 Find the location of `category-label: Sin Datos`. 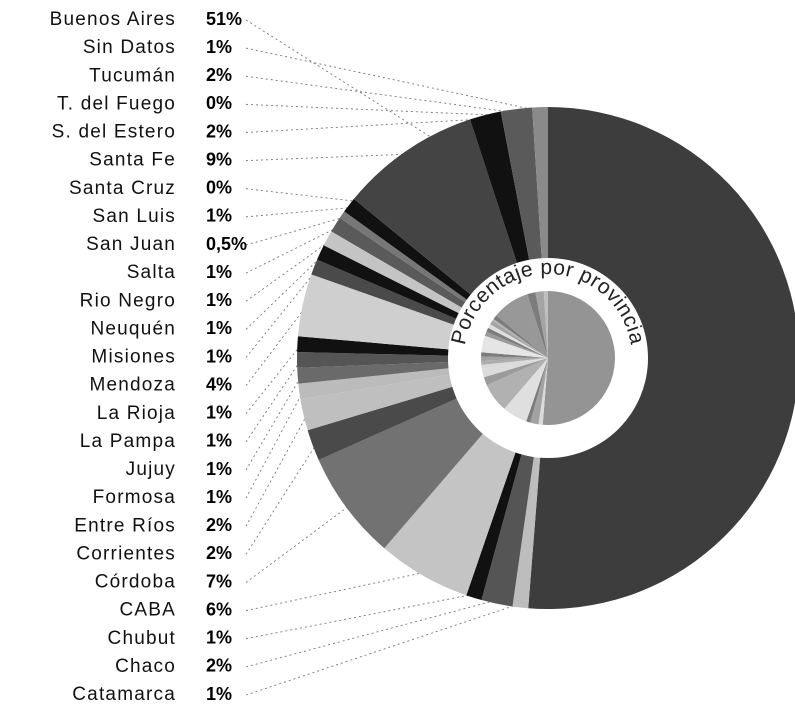

category-label: Sin Datos is located at coordinates (129, 47).